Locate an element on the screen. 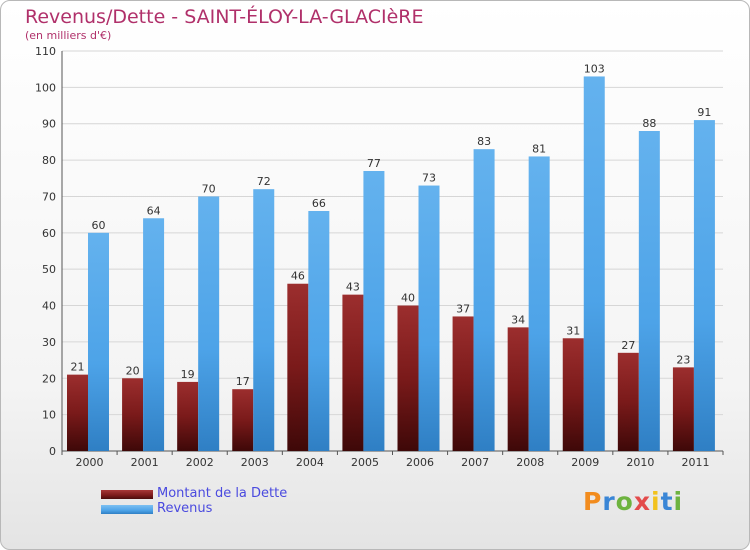 This screenshot has width=750, height=550. data-label-dette: 19 is located at coordinates (188, 374).